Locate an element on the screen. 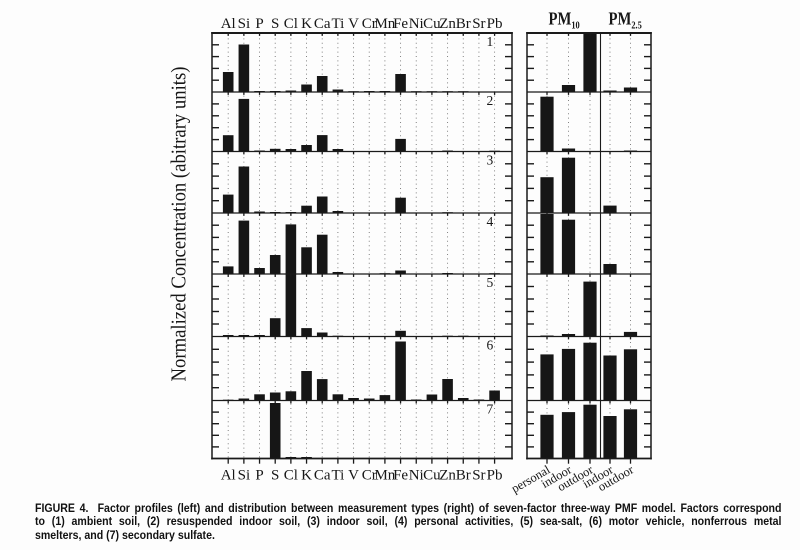 This screenshot has height=550, width=800. svg-text: 3 is located at coordinates (490, 160).